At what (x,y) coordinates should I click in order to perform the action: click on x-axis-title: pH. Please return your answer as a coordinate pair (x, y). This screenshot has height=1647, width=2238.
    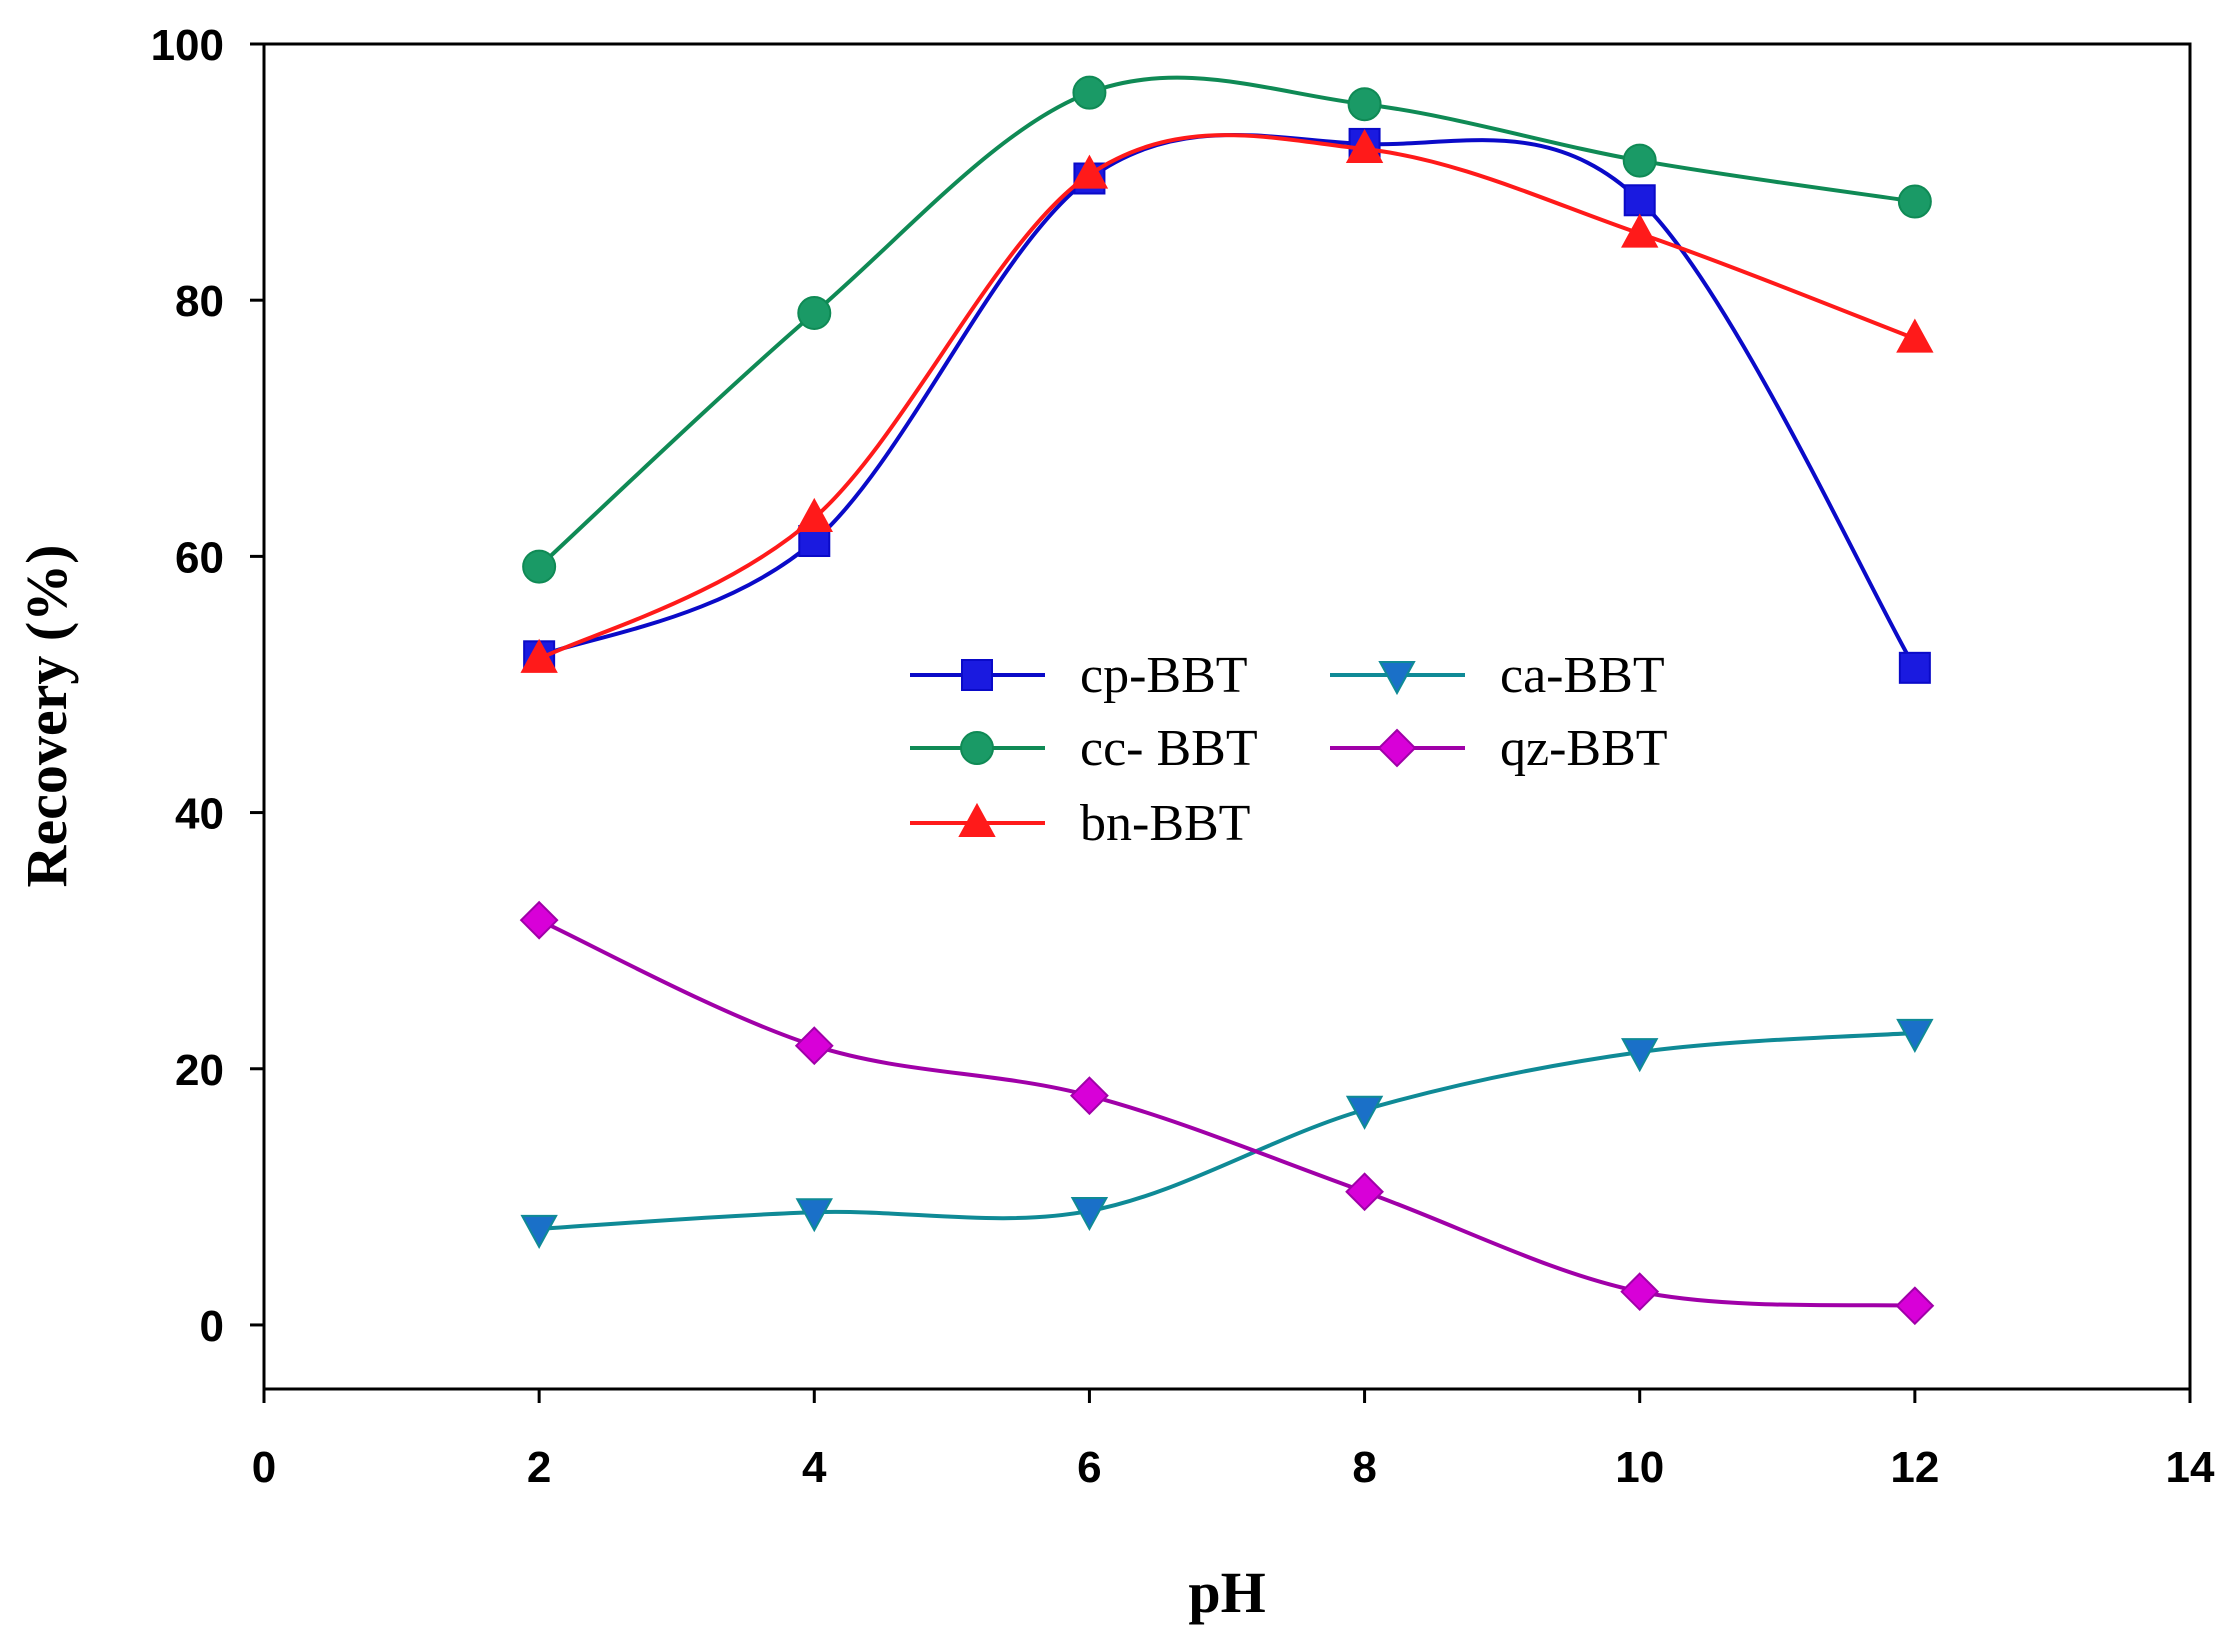
    Looking at the image, I should click on (1226, 1592).